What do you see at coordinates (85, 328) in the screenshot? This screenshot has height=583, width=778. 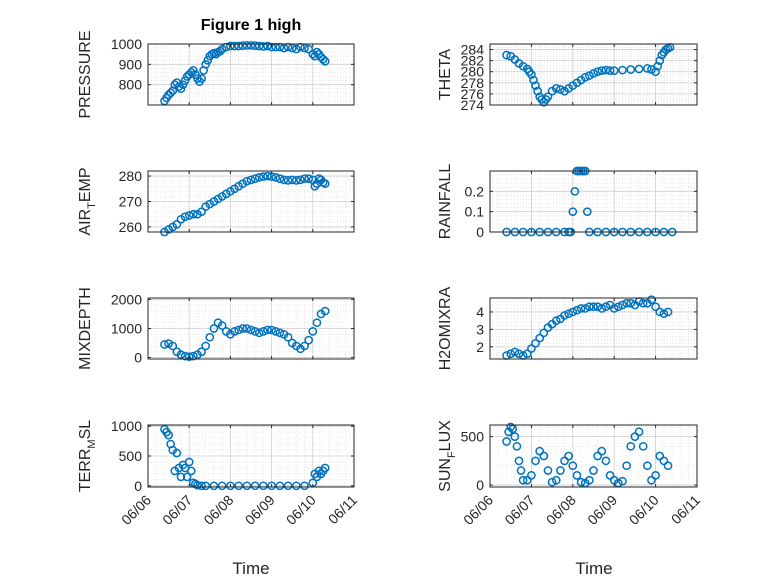 I see `y-axis-label: MIXDEPTH` at bounding box center [85, 328].